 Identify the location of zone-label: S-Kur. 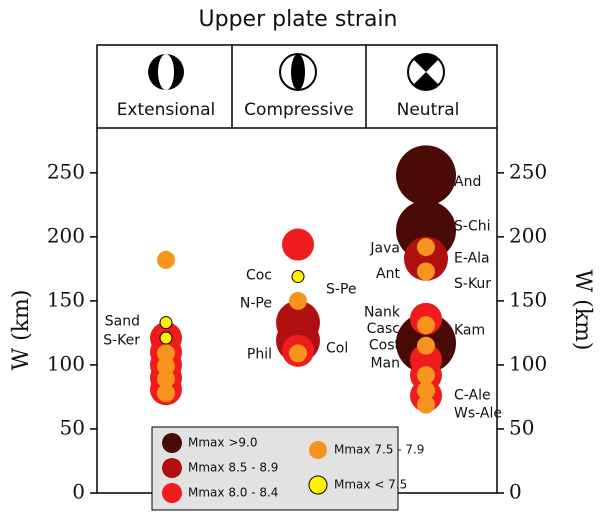
(472, 284).